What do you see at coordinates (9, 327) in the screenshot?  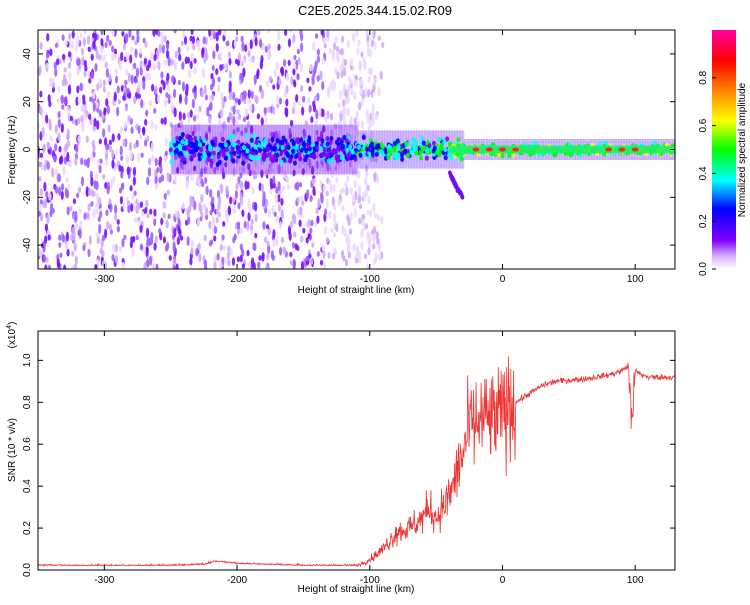 I see `snr-multiplier-exponent: 4` at bounding box center [9, 327].